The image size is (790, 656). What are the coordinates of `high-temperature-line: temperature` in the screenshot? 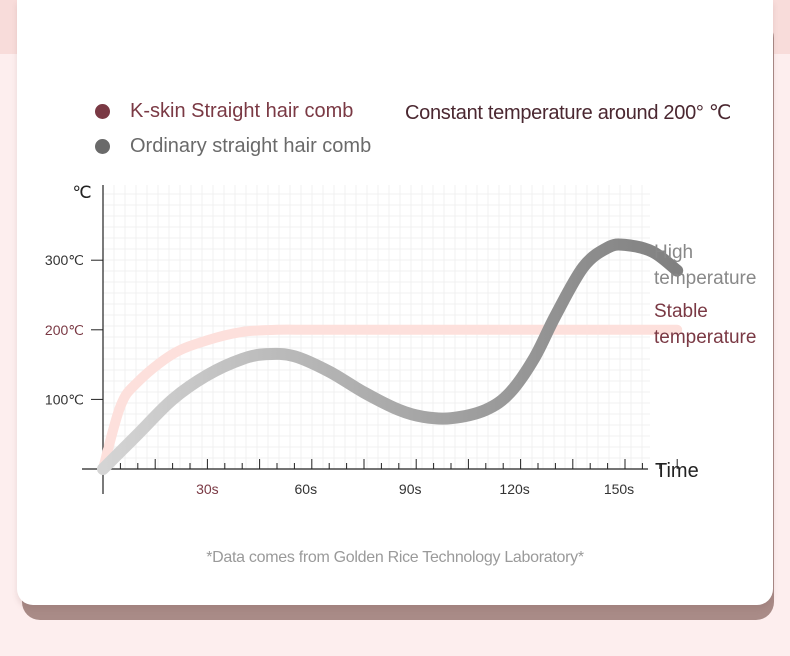 It's located at (705, 278).